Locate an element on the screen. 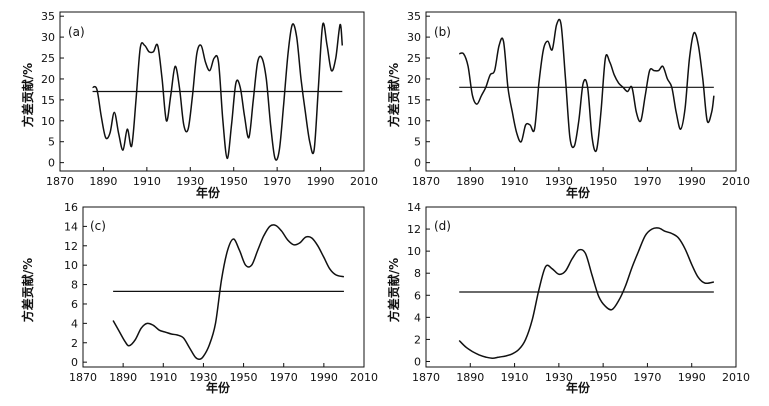 The image size is (769, 406). panel-label: (c) is located at coordinates (98, 226).